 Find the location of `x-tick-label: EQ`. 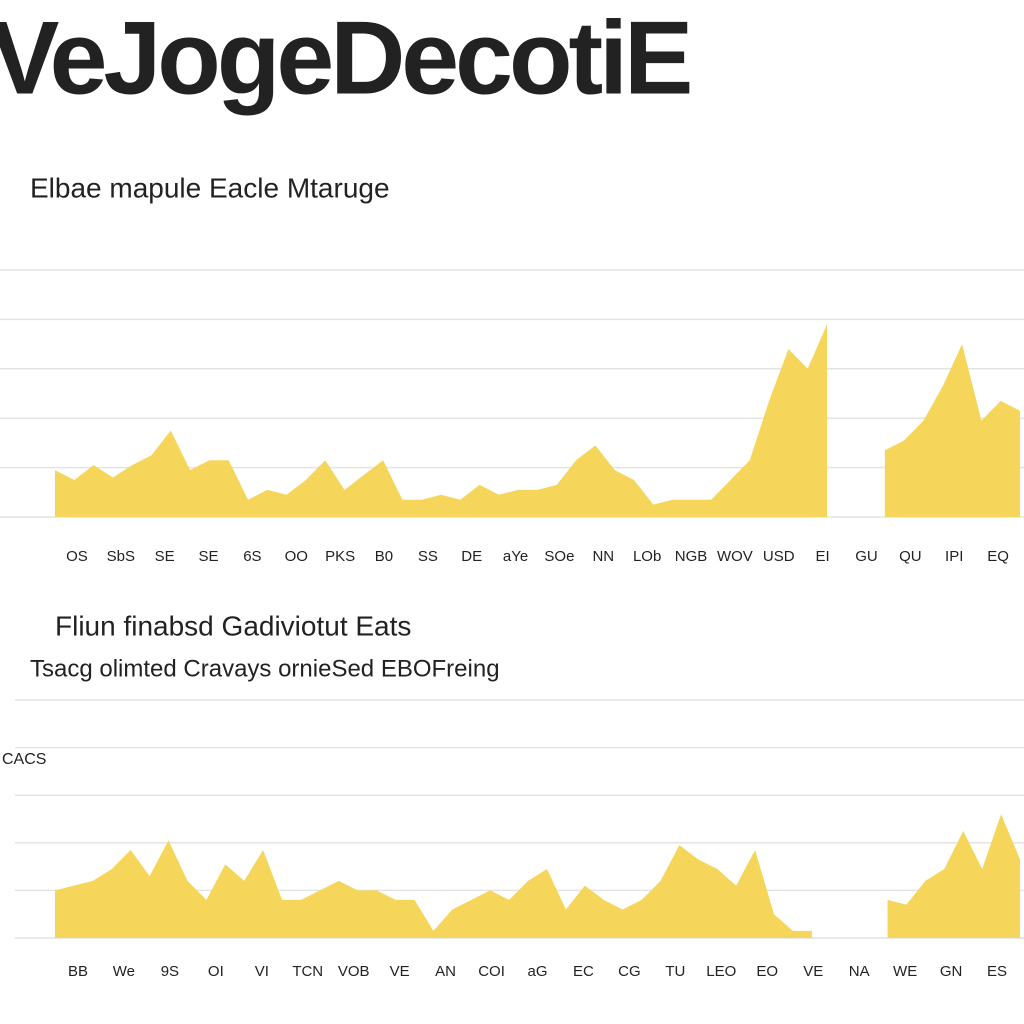

x-tick-label: EQ is located at coordinates (998, 556).